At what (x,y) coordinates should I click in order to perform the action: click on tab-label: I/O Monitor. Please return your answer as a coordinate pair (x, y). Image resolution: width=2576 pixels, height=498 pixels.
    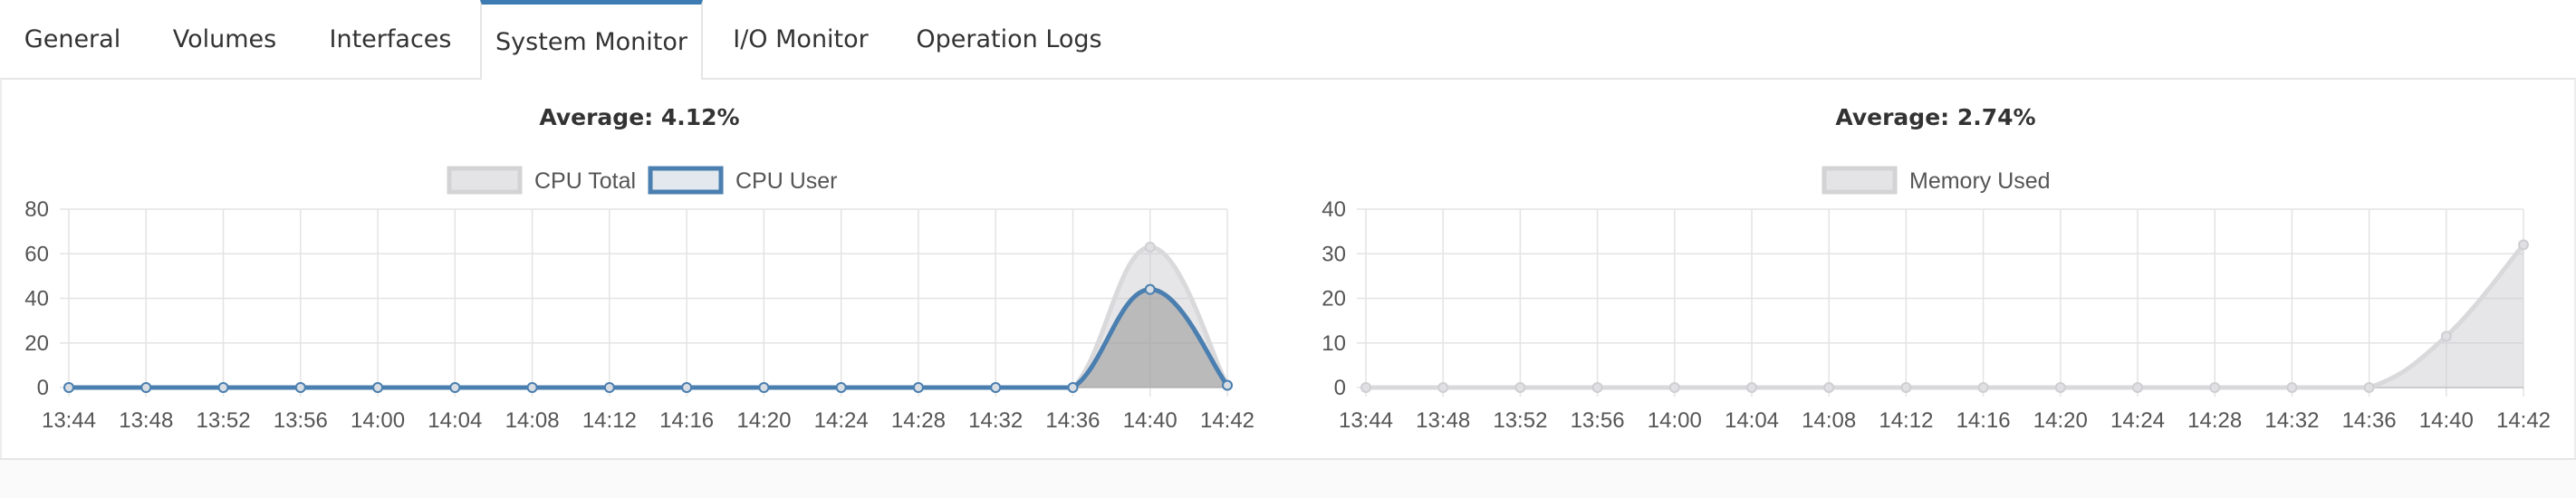
    Looking at the image, I should click on (801, 38).